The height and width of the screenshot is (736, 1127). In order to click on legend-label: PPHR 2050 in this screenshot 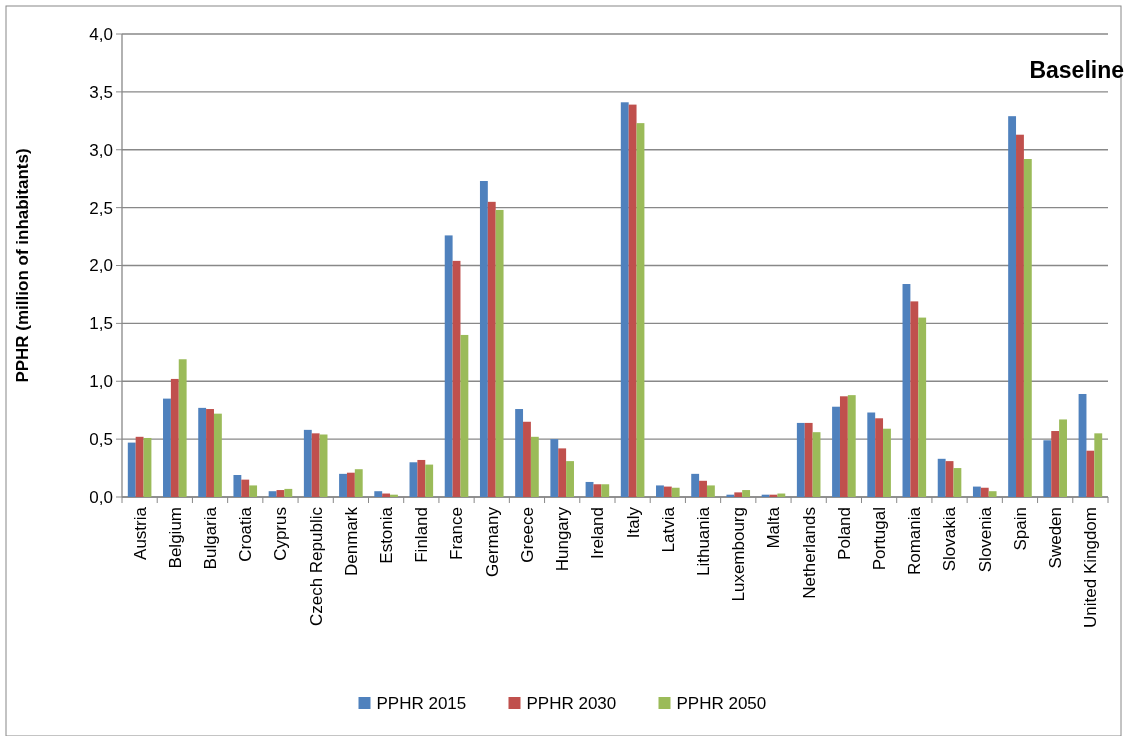, I will do `click(721, 703)`.